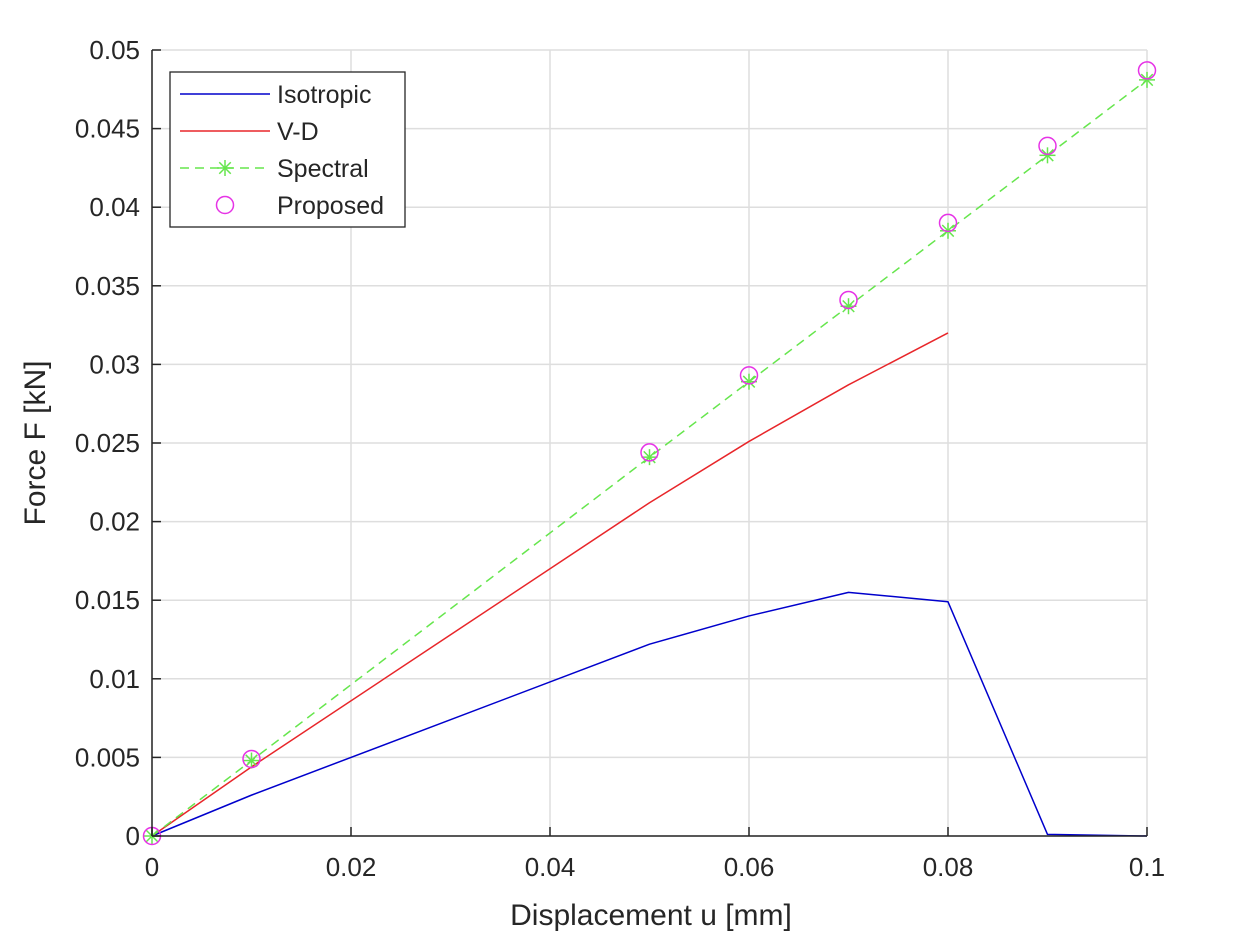 This screenshot has height=948, width=1252. I want to click on y-tick-label-10: 0.05, so click(114, 50).